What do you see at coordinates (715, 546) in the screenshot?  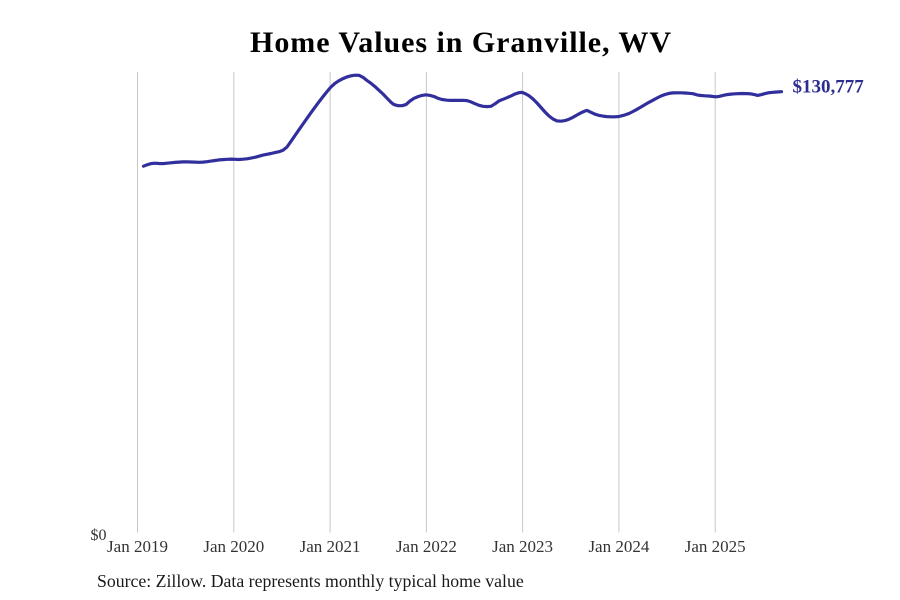 I see `svg-text: Jan 2025` at bounding box center [715, 546].